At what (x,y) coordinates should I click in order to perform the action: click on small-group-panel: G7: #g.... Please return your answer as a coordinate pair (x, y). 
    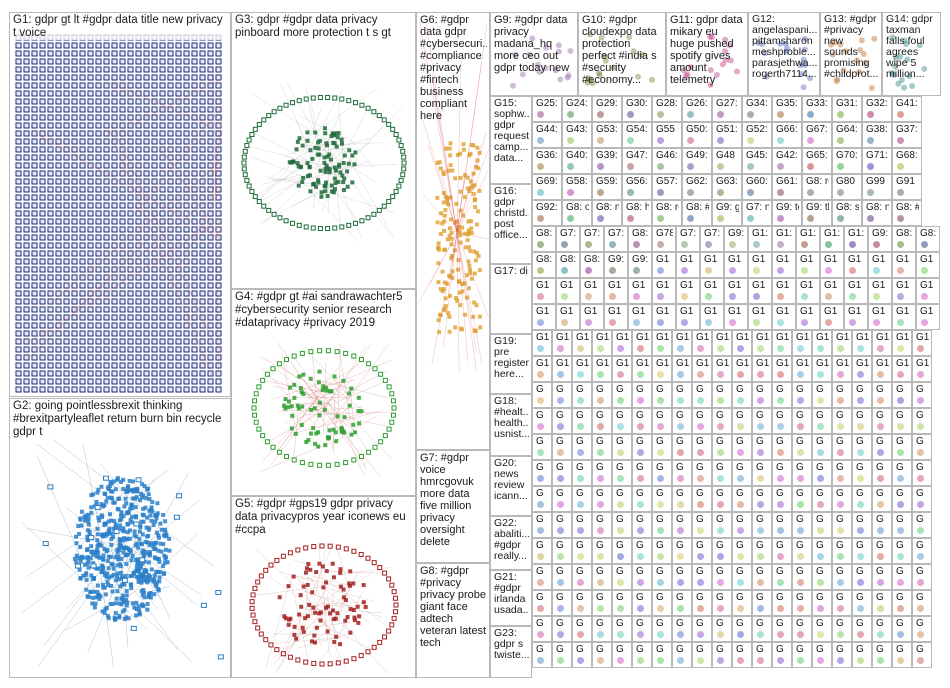
    Looking at the image, I should click on (712, 239).